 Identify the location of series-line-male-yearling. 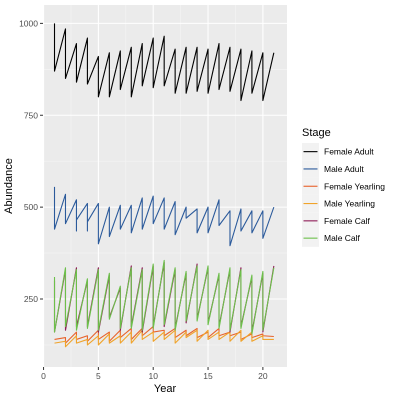
(164, 338).